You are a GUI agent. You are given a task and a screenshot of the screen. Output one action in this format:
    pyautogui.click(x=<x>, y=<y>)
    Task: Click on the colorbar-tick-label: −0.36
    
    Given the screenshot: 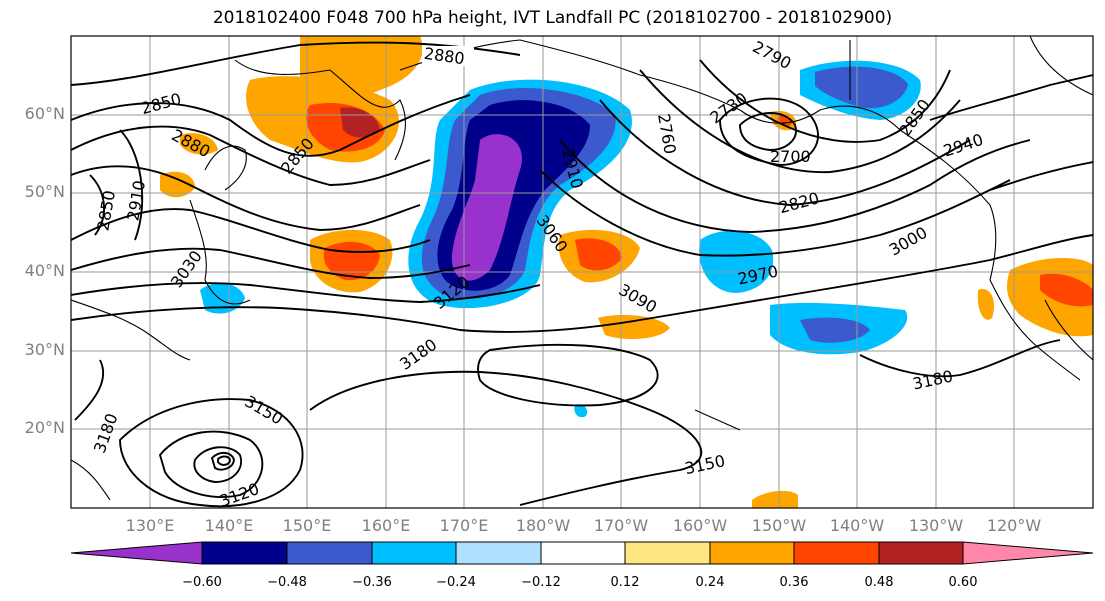 What is the action you would take?
    pyautogui.click(x=372, y=582)
    